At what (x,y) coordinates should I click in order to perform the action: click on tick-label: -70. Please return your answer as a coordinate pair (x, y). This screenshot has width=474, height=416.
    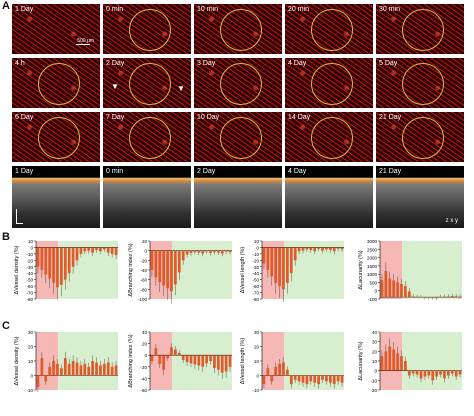
    Looking at the image, I should click on (29, 293).